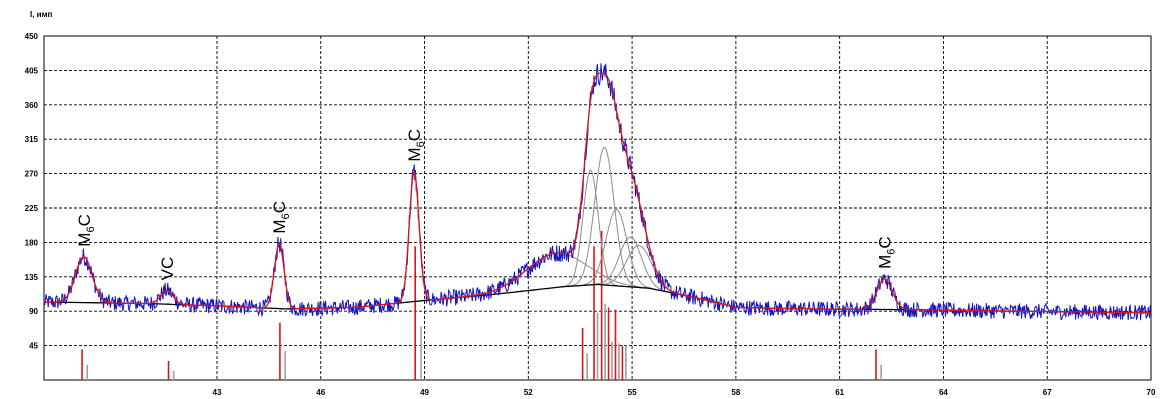 The width and height of the screenshot is (1166, 399). I want to click on x-tick-label: 49, so click(424, 392).